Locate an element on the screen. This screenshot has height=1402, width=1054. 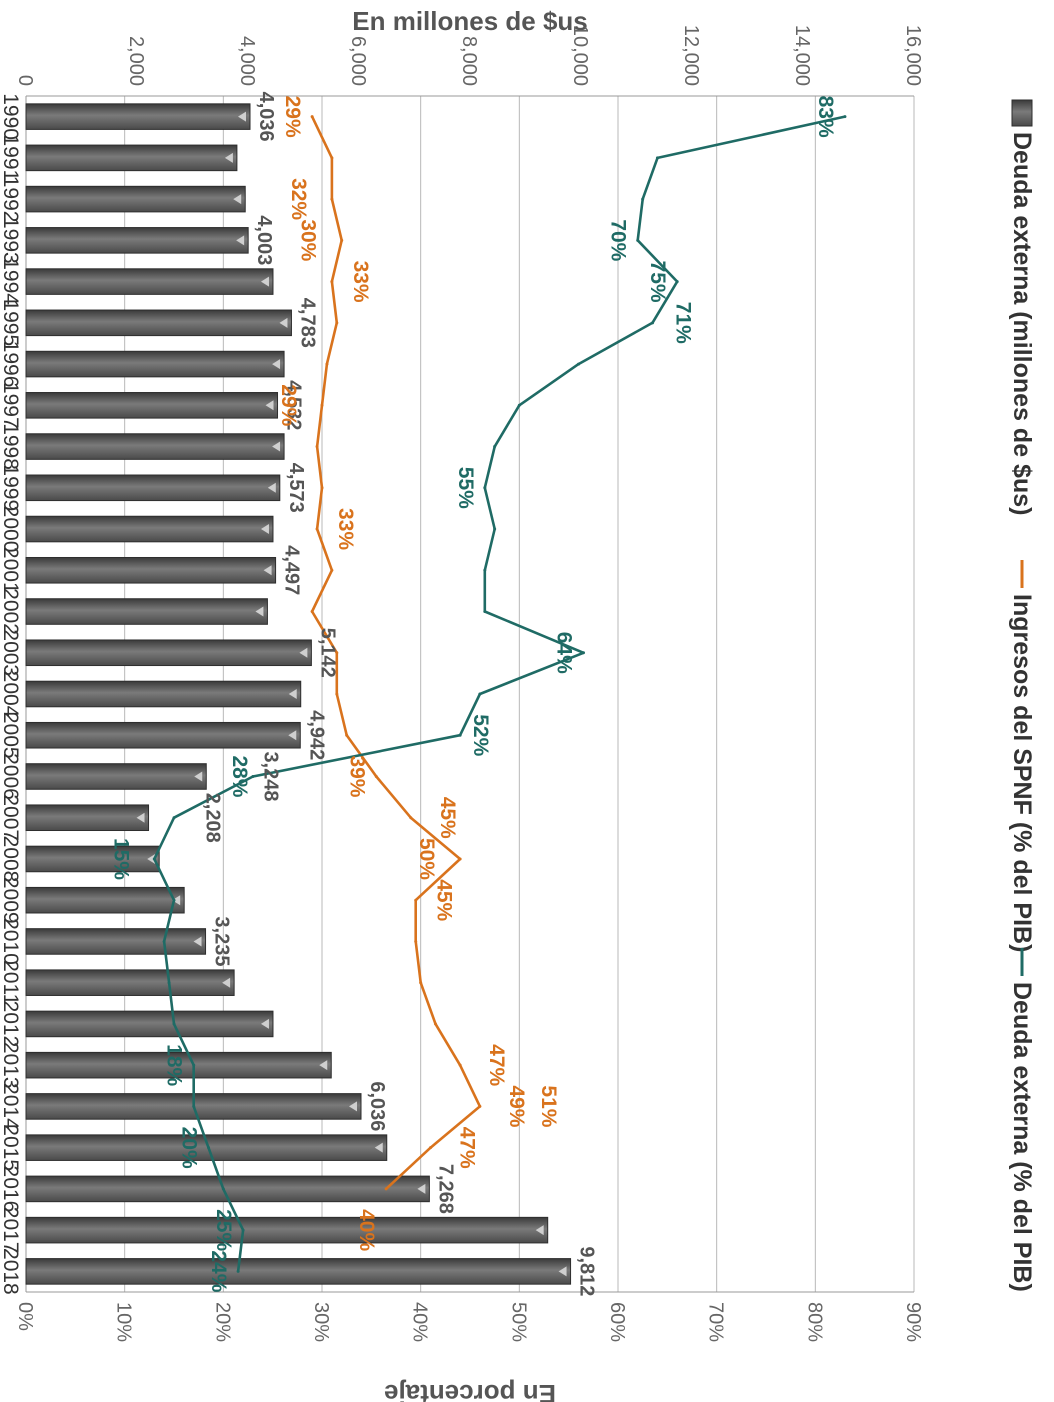
data-label-deuda-millones: 3,248 is located at coordinates (270, 776).